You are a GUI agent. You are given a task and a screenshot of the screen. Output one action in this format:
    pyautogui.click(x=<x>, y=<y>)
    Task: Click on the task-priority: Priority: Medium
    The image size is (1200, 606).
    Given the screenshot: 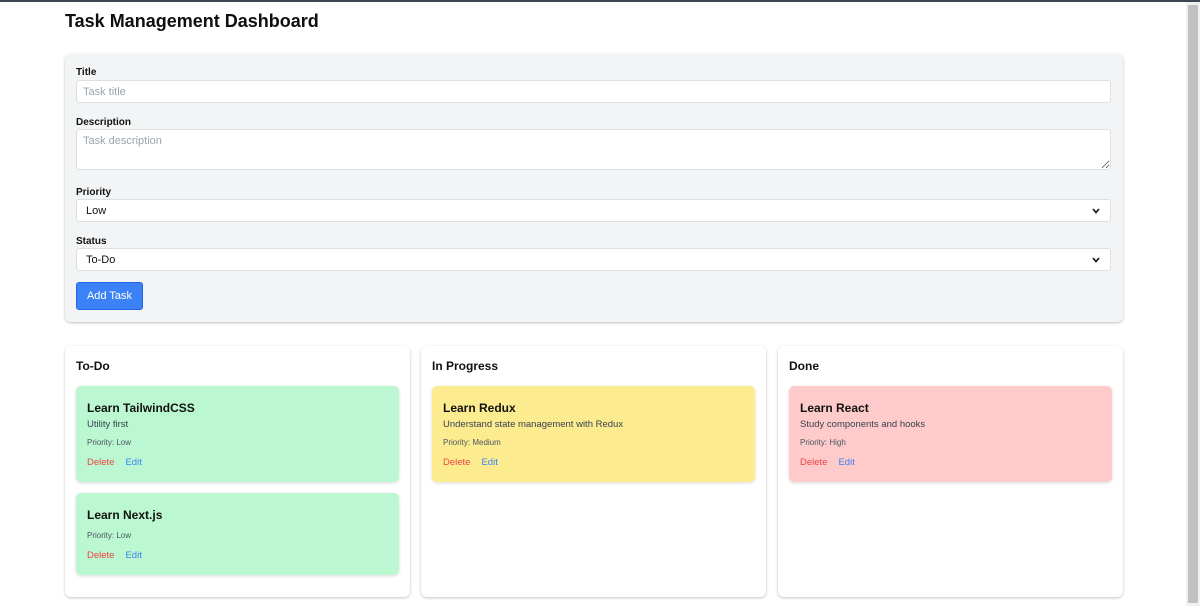 What is the action you would take?
    pyautogui.click(x=472, y=442)
    